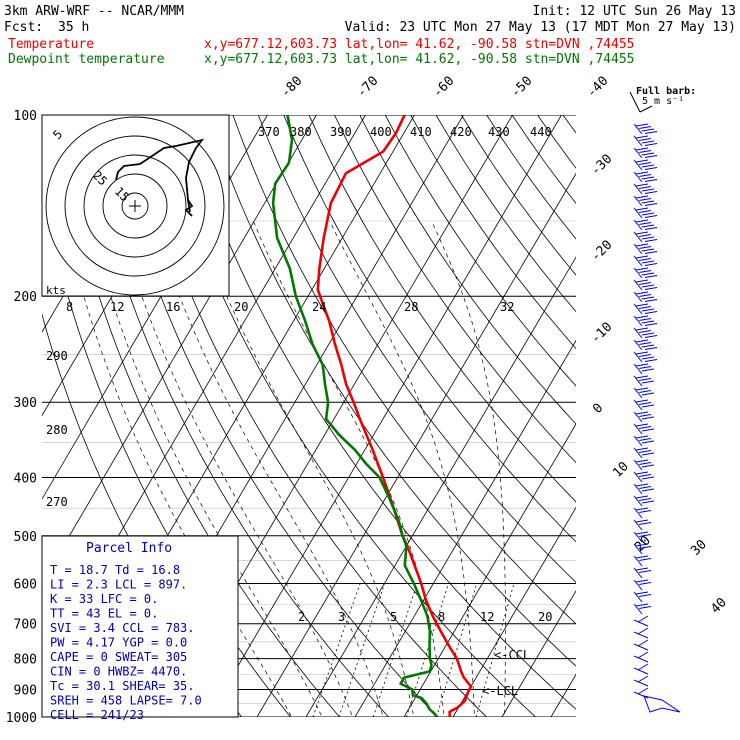 The image size is (740, 740). Describe the element at coordinates (21, 718) in the screenshot. I see `pressure-label-1000: 1000` at that location.